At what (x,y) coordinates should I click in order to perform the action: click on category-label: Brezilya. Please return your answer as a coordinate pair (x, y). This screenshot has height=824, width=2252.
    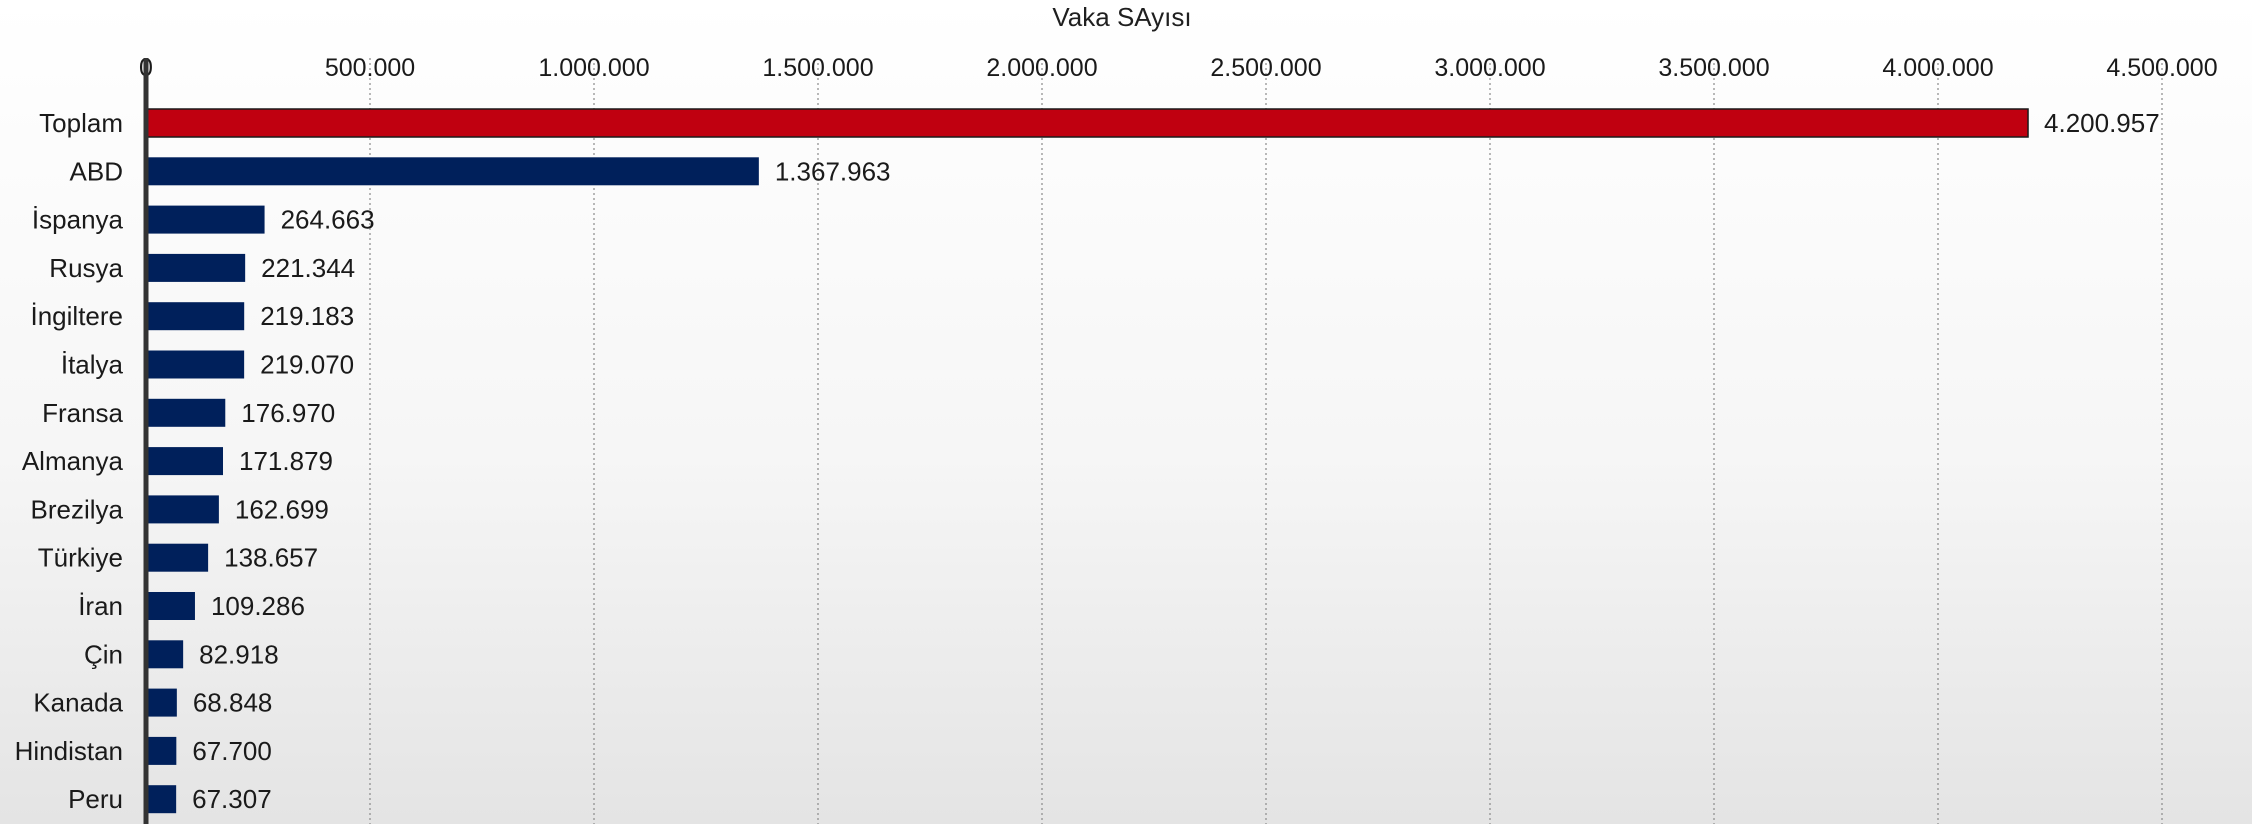
    Looking at the image, I should click on (77, 509).